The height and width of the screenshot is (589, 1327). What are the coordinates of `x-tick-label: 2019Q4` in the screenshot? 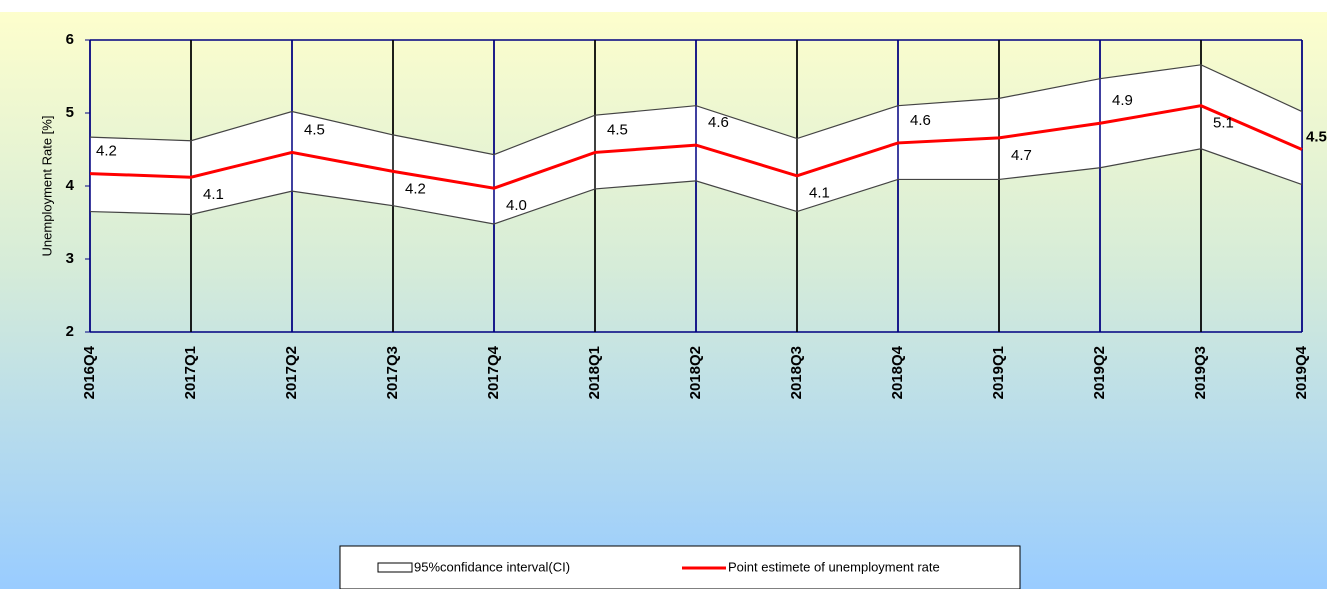 It's located at (1301, 372).